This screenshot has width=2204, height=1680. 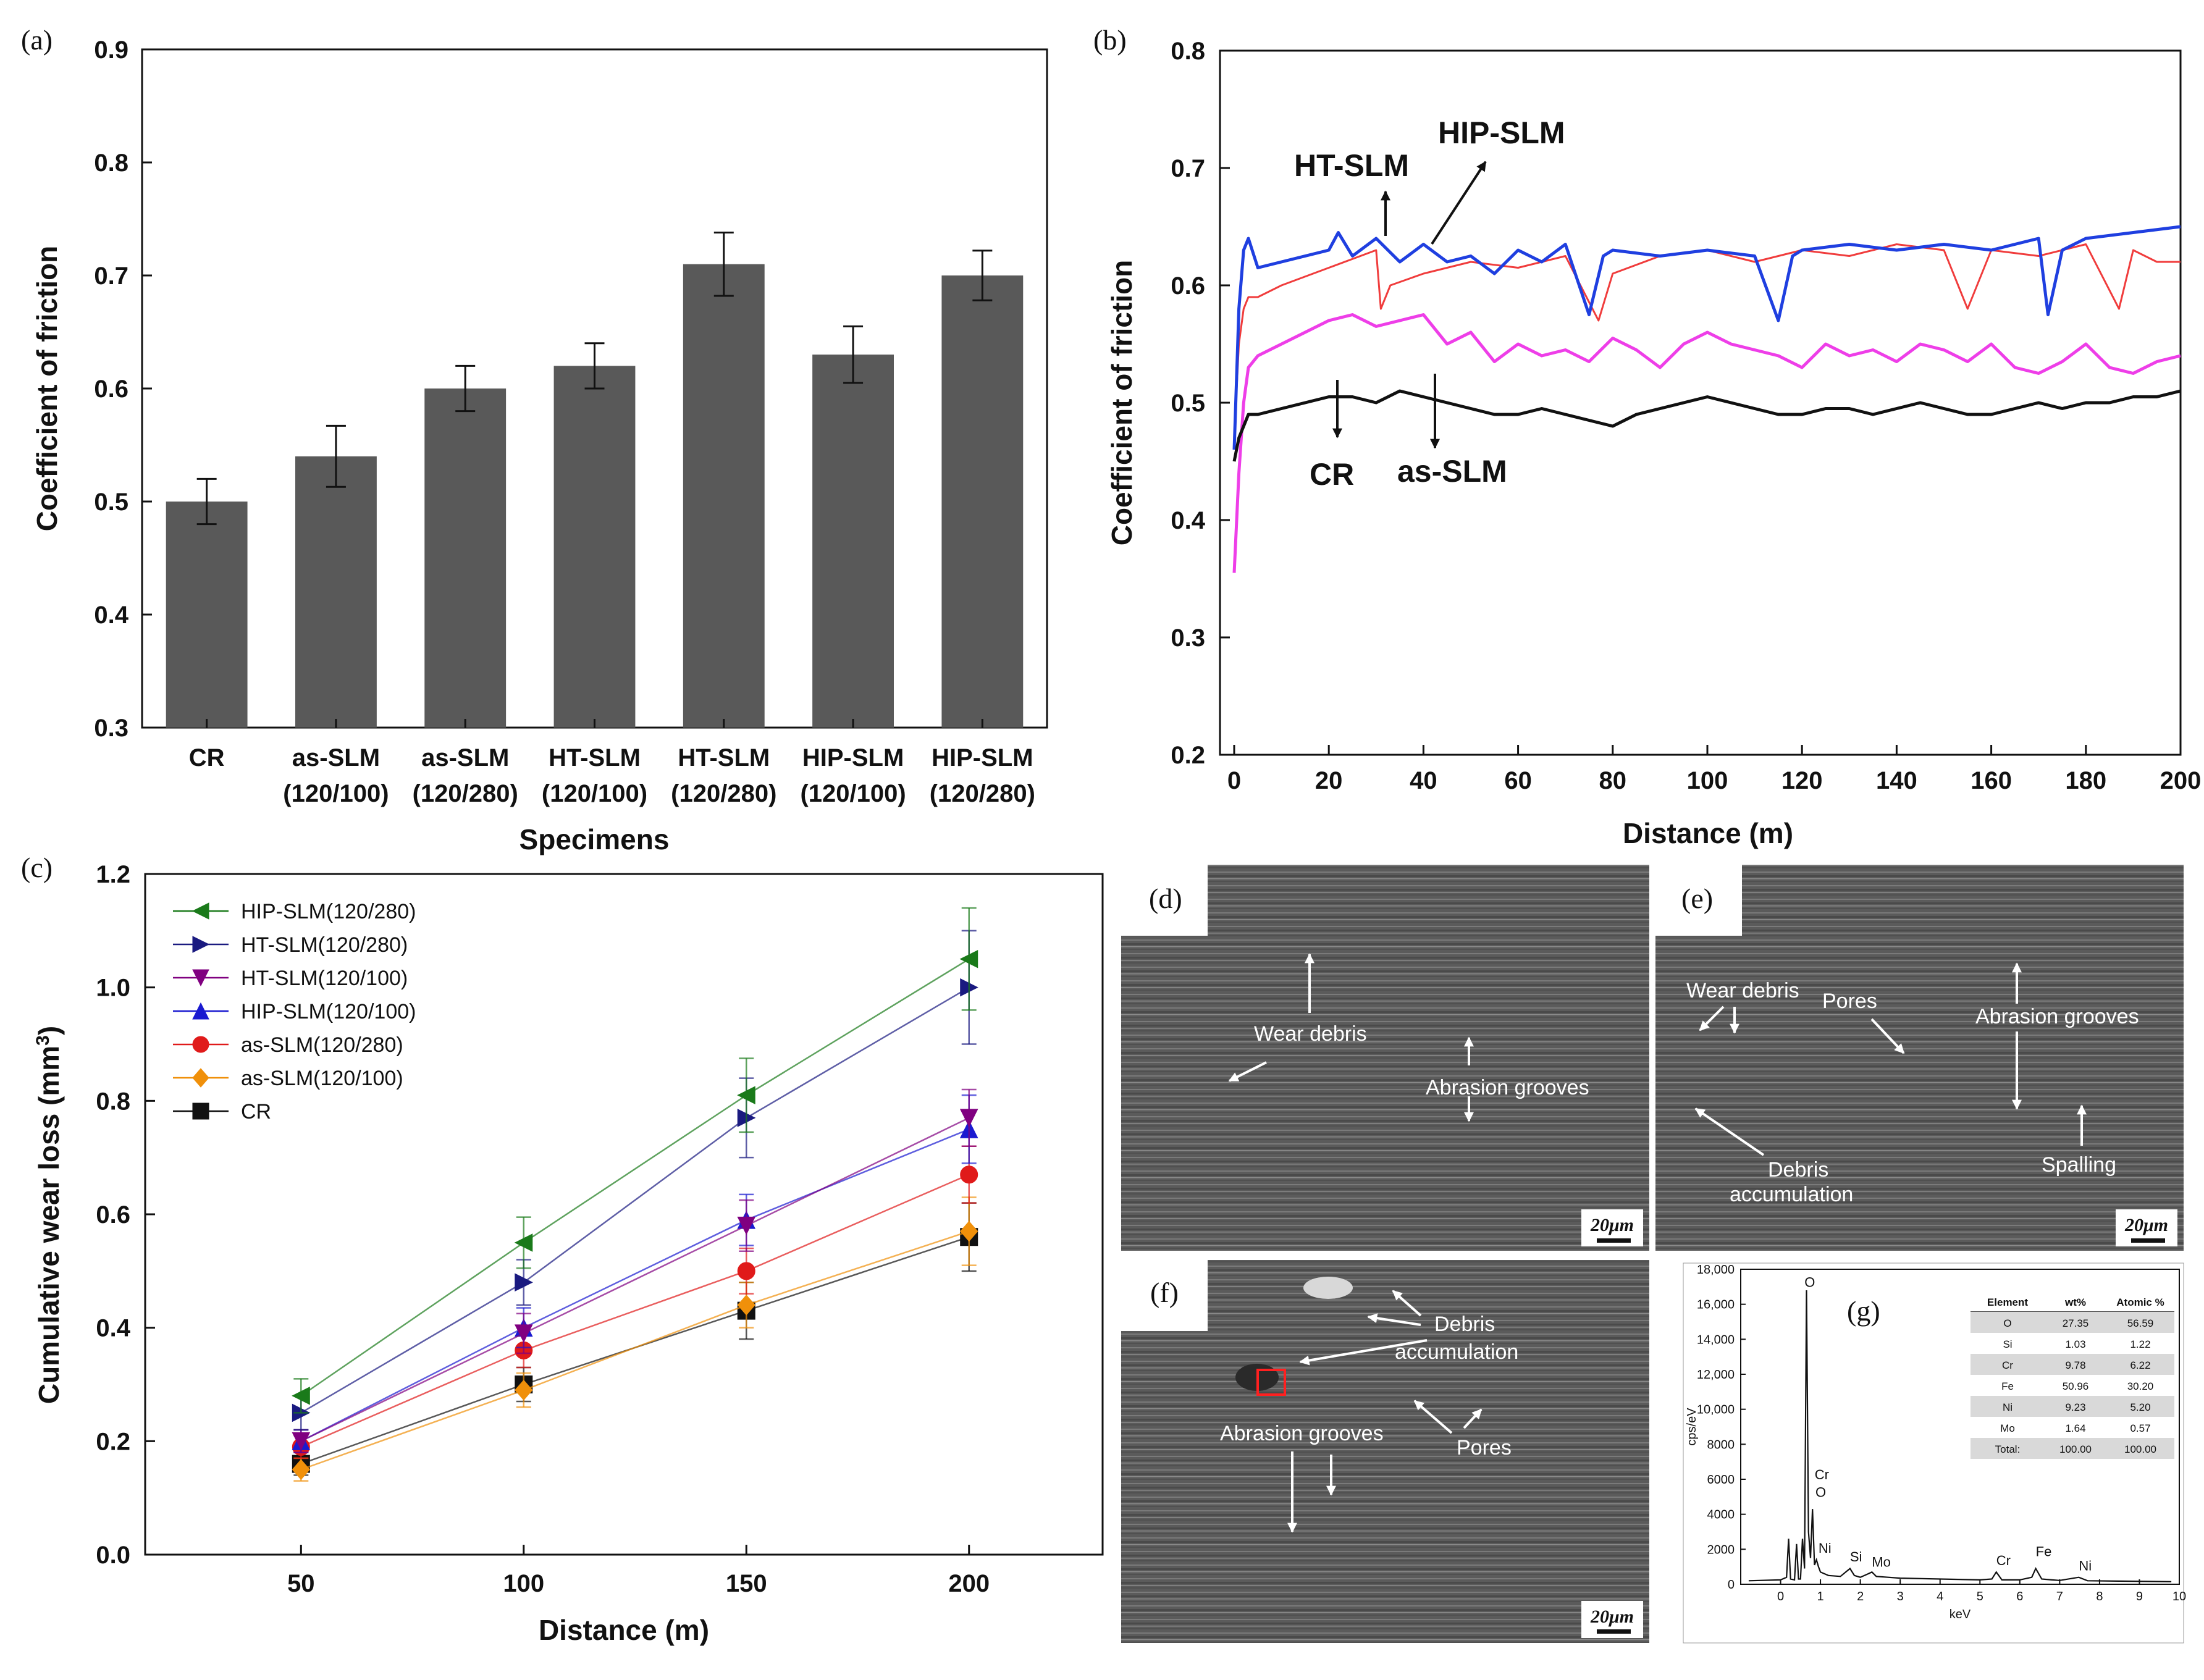 I want to click on lines-b, so click(x=1706, y=399).